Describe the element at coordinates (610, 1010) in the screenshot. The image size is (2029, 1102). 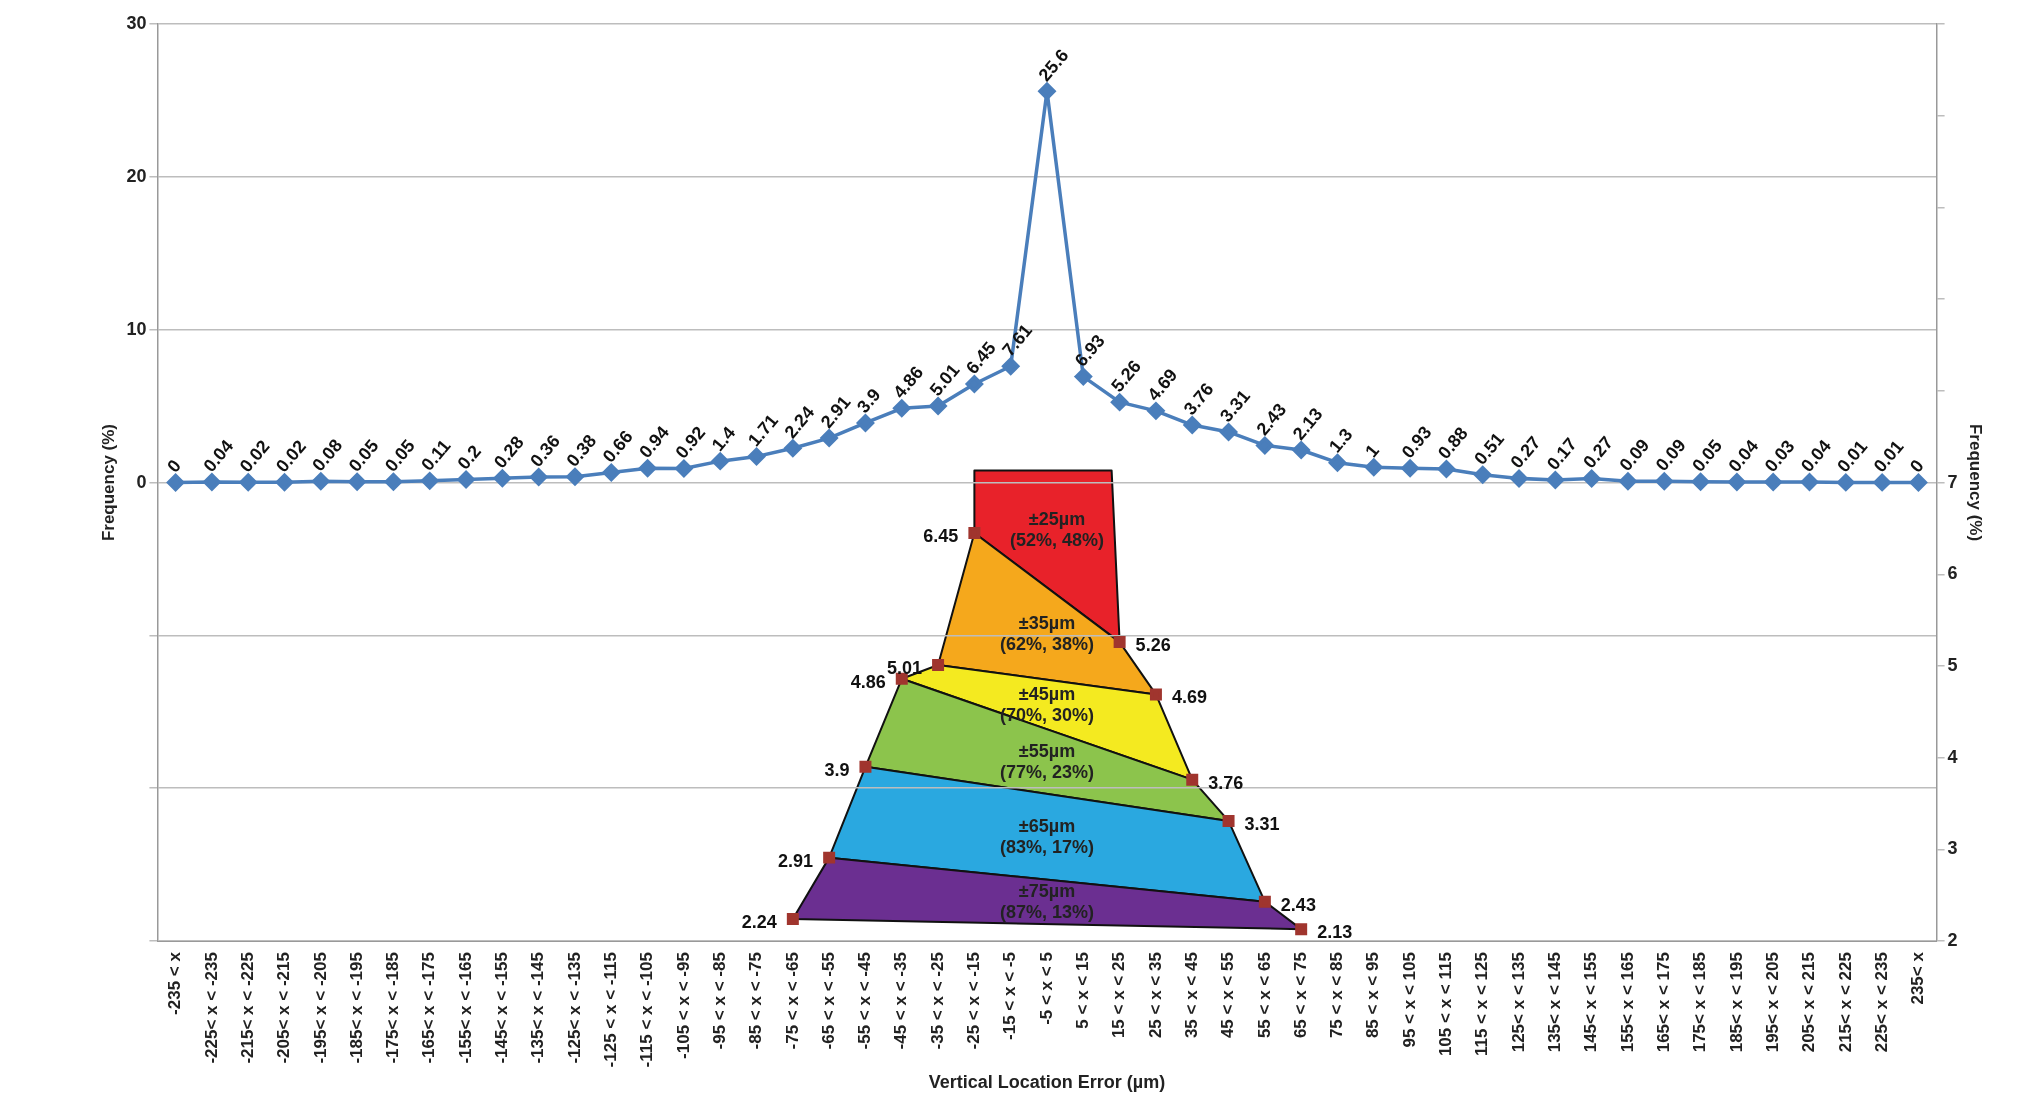
I see `x-tick-label: -125 < x < -115` at that location.